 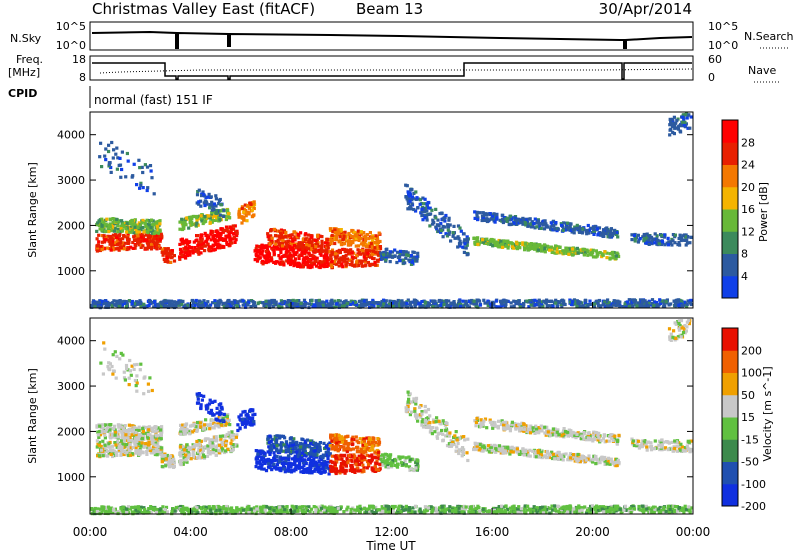 What do you see at coordinates (645, 9) in the screenshot?
I see `date-label: 30/Apr/2014` at bounding box center [645, 9].